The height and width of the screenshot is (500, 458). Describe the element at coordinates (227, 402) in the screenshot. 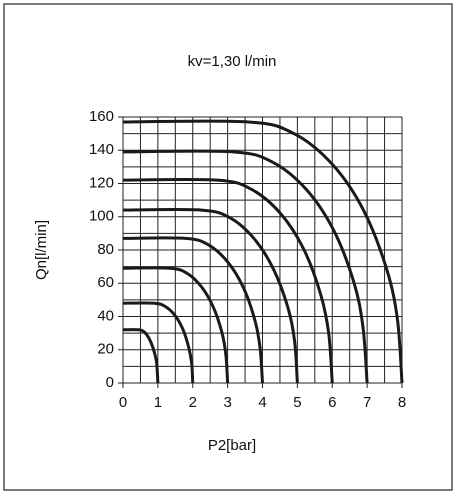

I see `x-tick-label: 3` at that location.